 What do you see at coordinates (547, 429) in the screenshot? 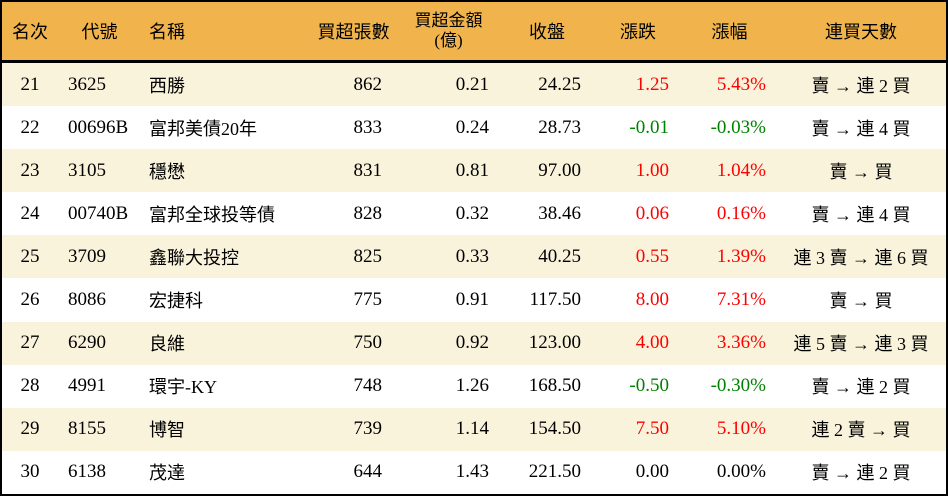
I see `row-close: 154.50` at bounding box center [547, 429].